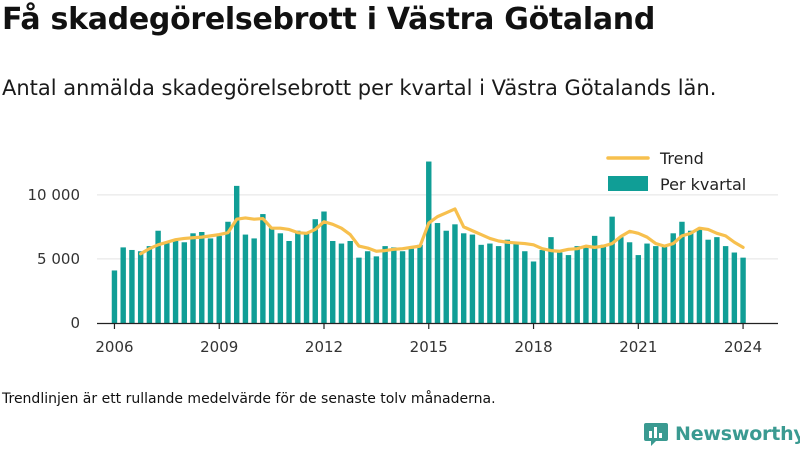 Image resolution: width=800 pixels, height=450 pixels. Describe the element at coordinates (533, 347) in the screenshot. I see `x-tick-label: 2018` at that location.